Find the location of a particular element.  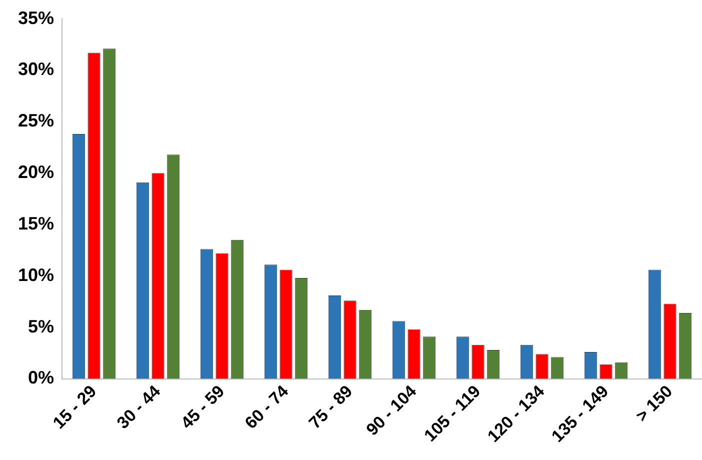

x-tick-label: 105 - 119 is located at coordinates (452, 414).